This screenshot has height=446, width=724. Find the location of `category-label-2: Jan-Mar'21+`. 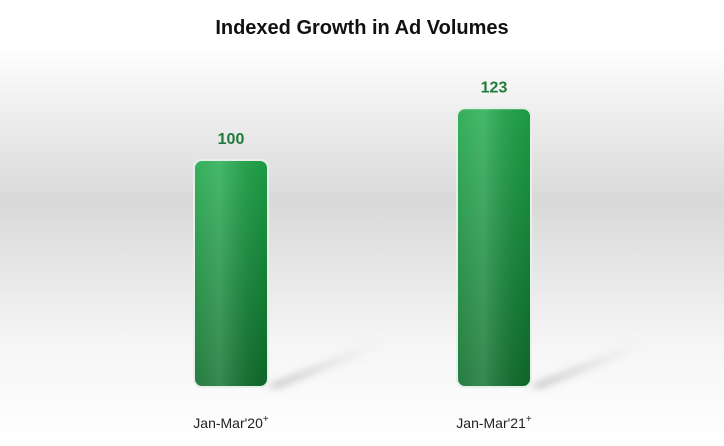

category-label-2: Jan-Mar'21+ is located at coordinates (494, 422).